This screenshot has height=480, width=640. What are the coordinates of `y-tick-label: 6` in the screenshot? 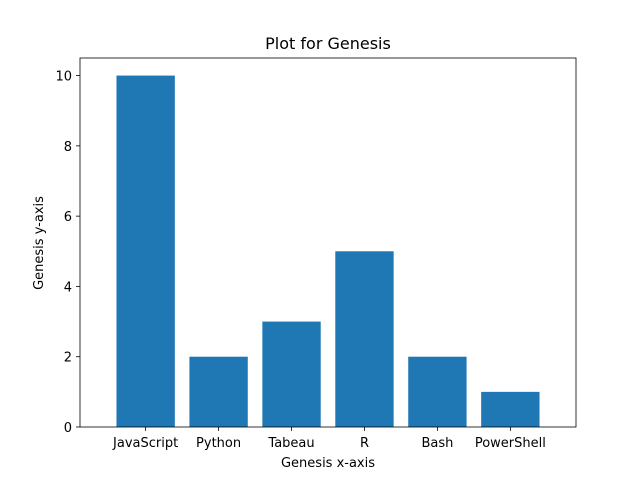 It's located at (68, 217).